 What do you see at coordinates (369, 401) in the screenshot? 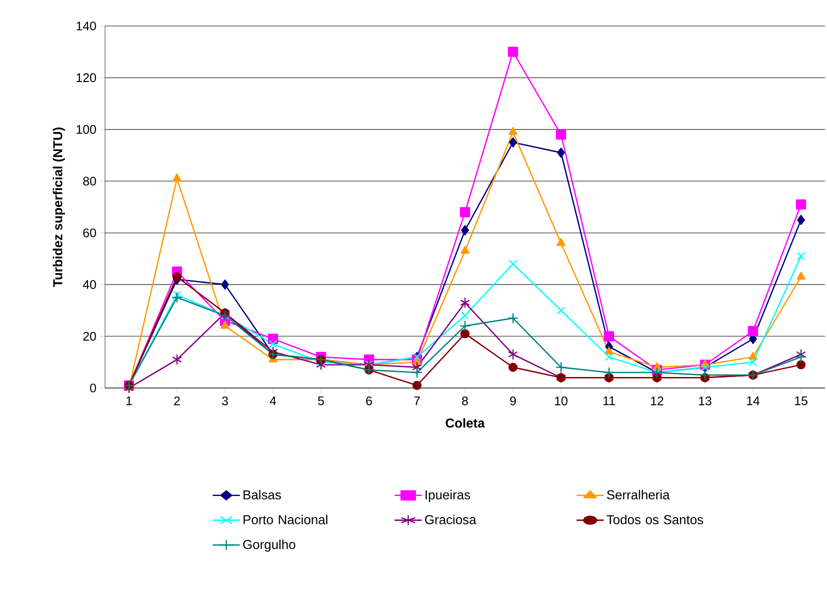
I see `x-tick-label: 6` at bounding box center [369, 401].